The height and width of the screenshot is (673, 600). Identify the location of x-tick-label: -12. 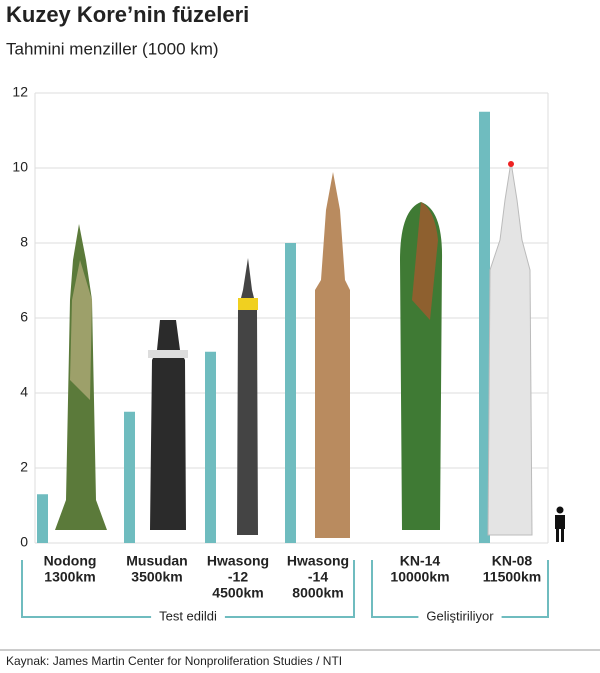
(238, 577).